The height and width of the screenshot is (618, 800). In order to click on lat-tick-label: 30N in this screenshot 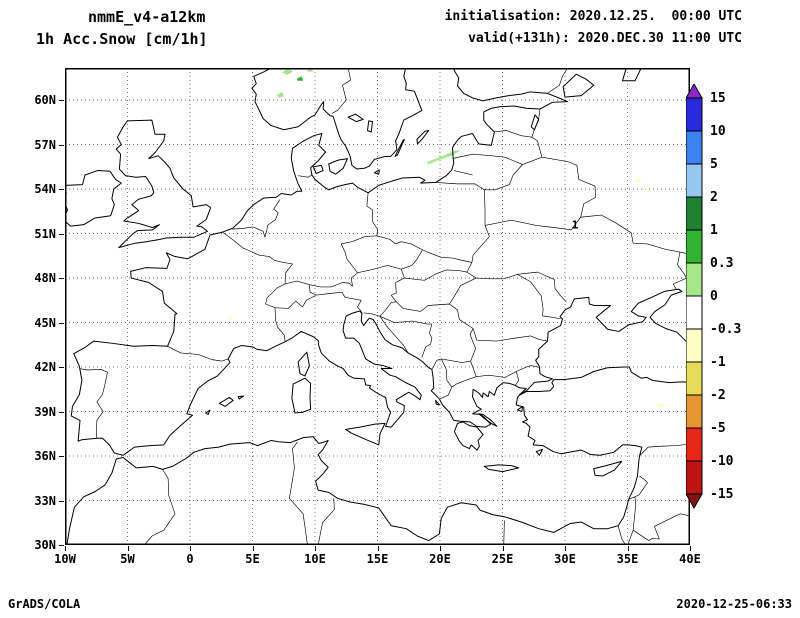, I will do `click(45, 545)`.